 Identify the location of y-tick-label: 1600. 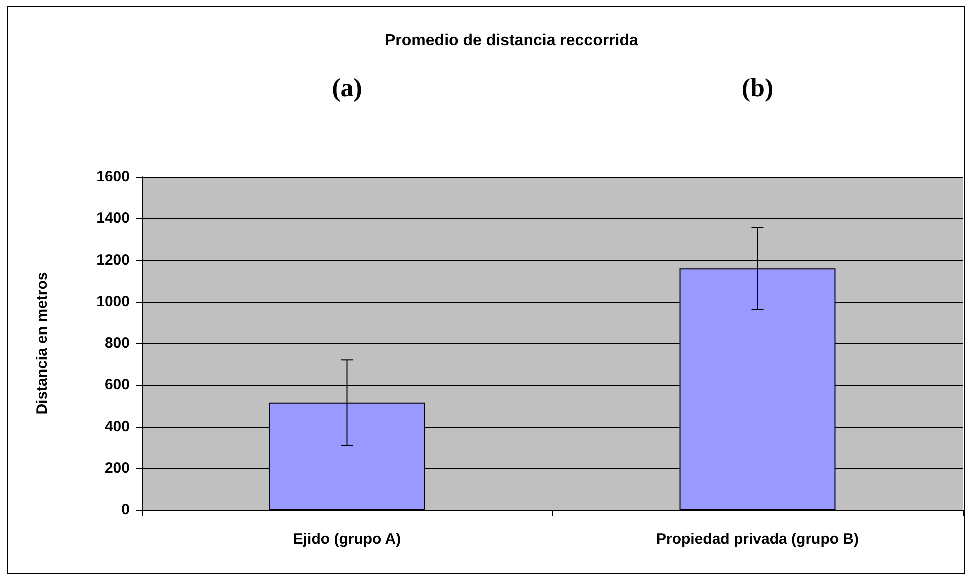
(113, 177).